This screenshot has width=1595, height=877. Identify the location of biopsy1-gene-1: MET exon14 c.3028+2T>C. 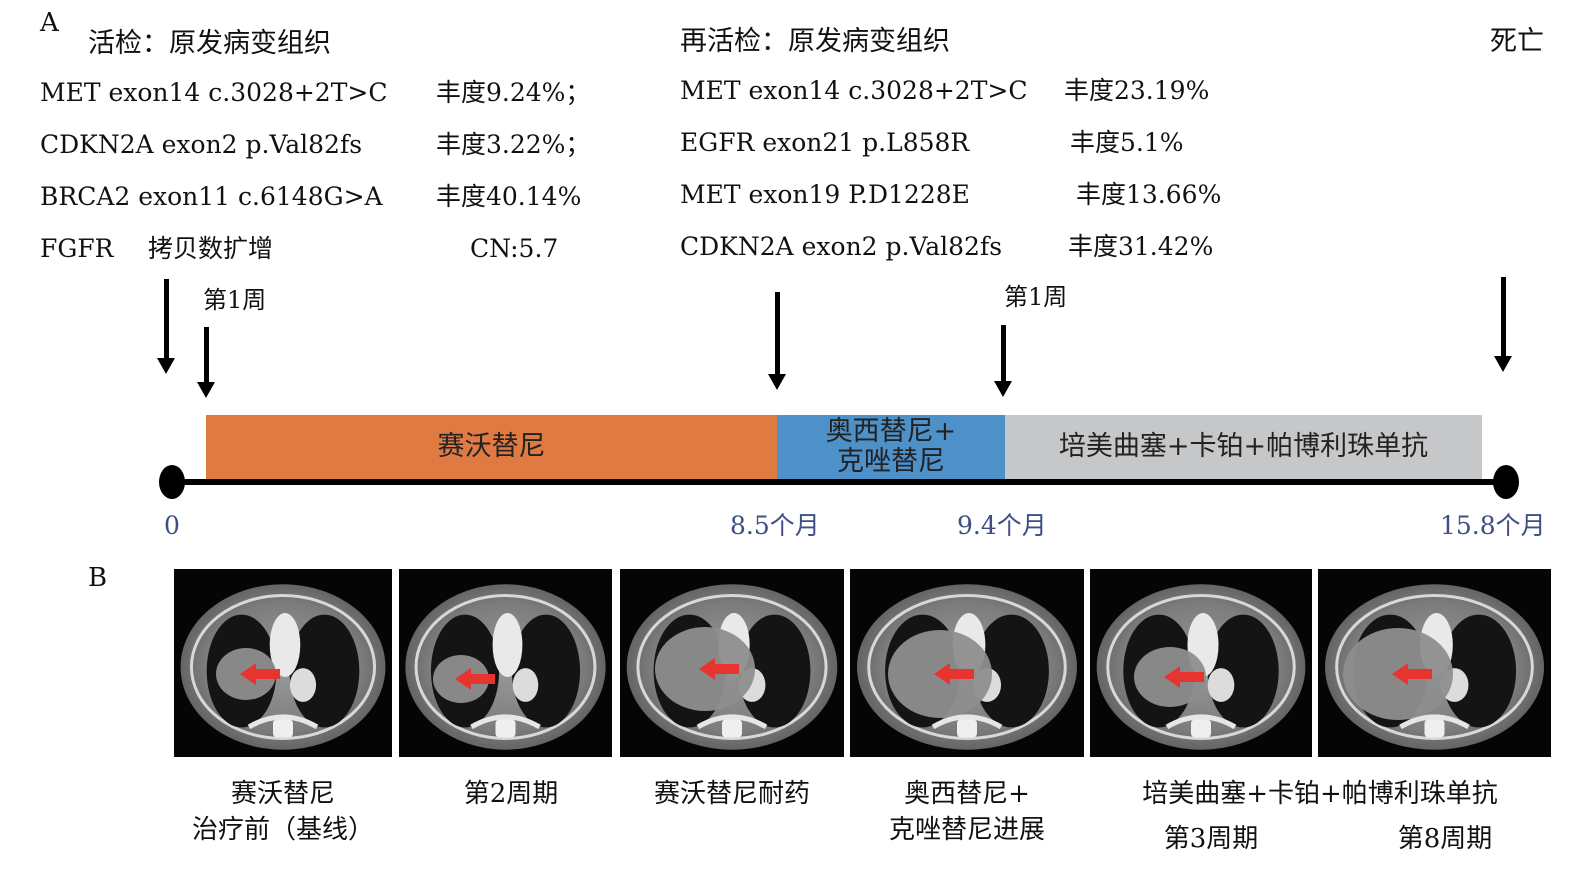
(214, 92).